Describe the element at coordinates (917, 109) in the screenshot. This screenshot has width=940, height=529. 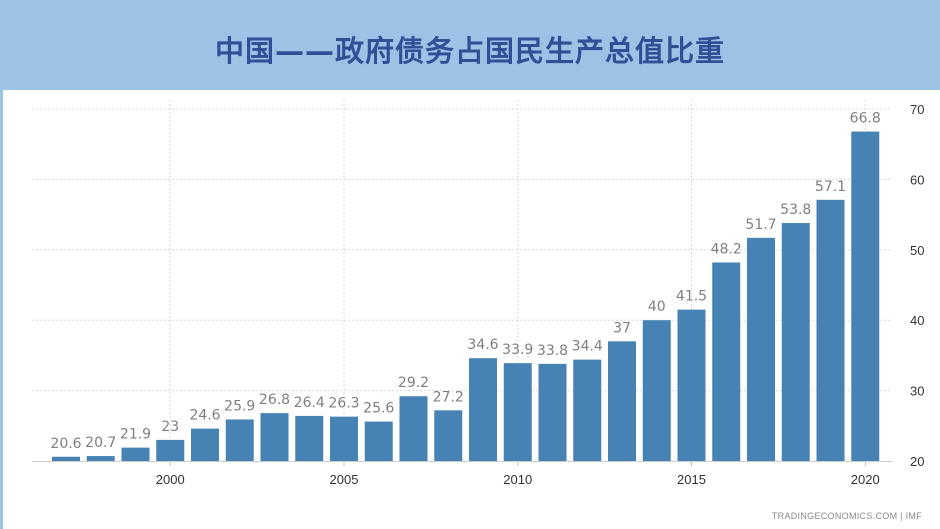
I see `y-tick-label: 70` at that location.